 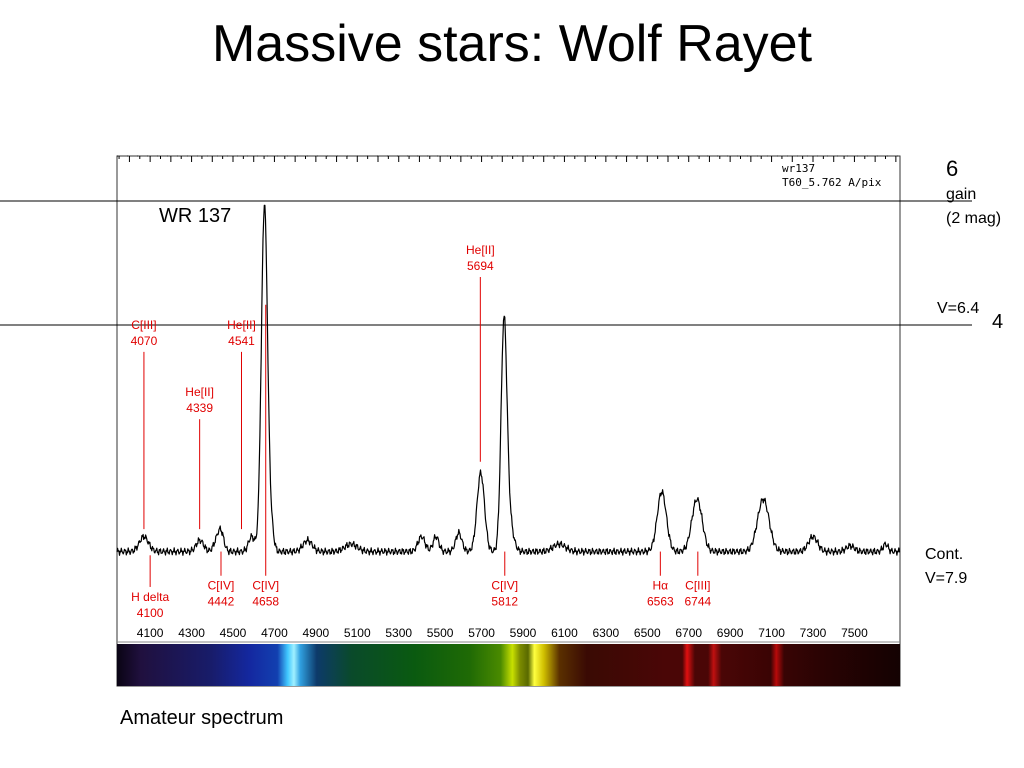 I want to click on x-tick-label: 6900, so click(x=730, y=633).